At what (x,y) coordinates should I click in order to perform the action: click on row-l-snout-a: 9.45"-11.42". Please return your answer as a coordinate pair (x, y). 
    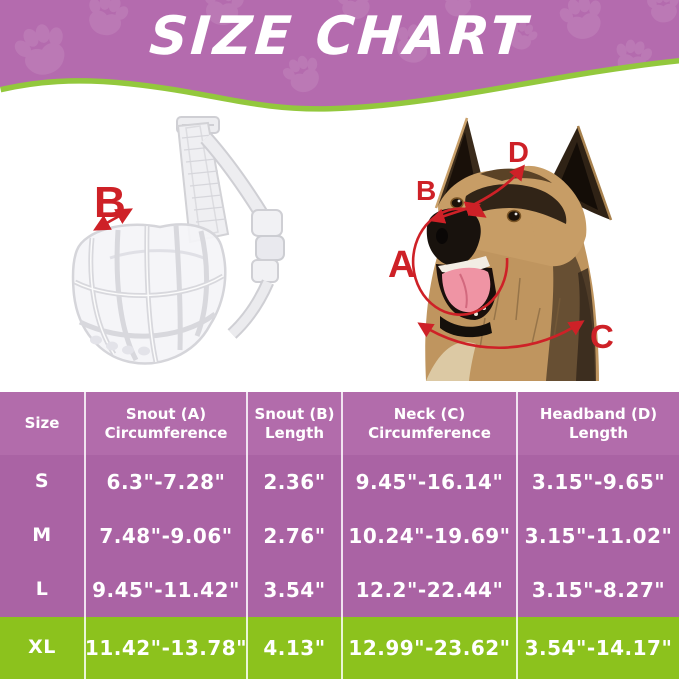
    Looking at the image, I should click on (167, 590).